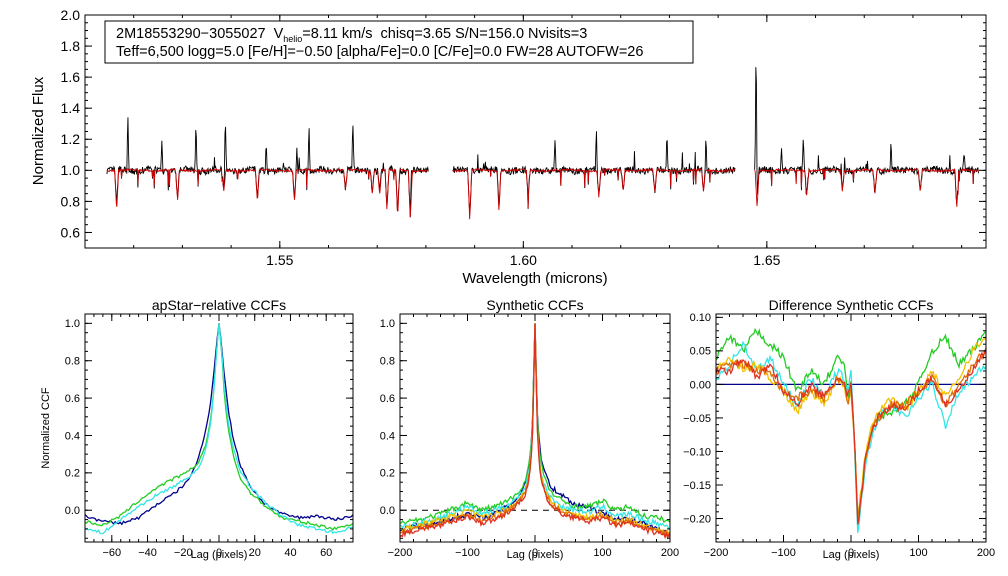  Describe the element at coordinates (766, 260) in the screenshot. I see `spectrum-x-tick-label: 1.65` at that location.